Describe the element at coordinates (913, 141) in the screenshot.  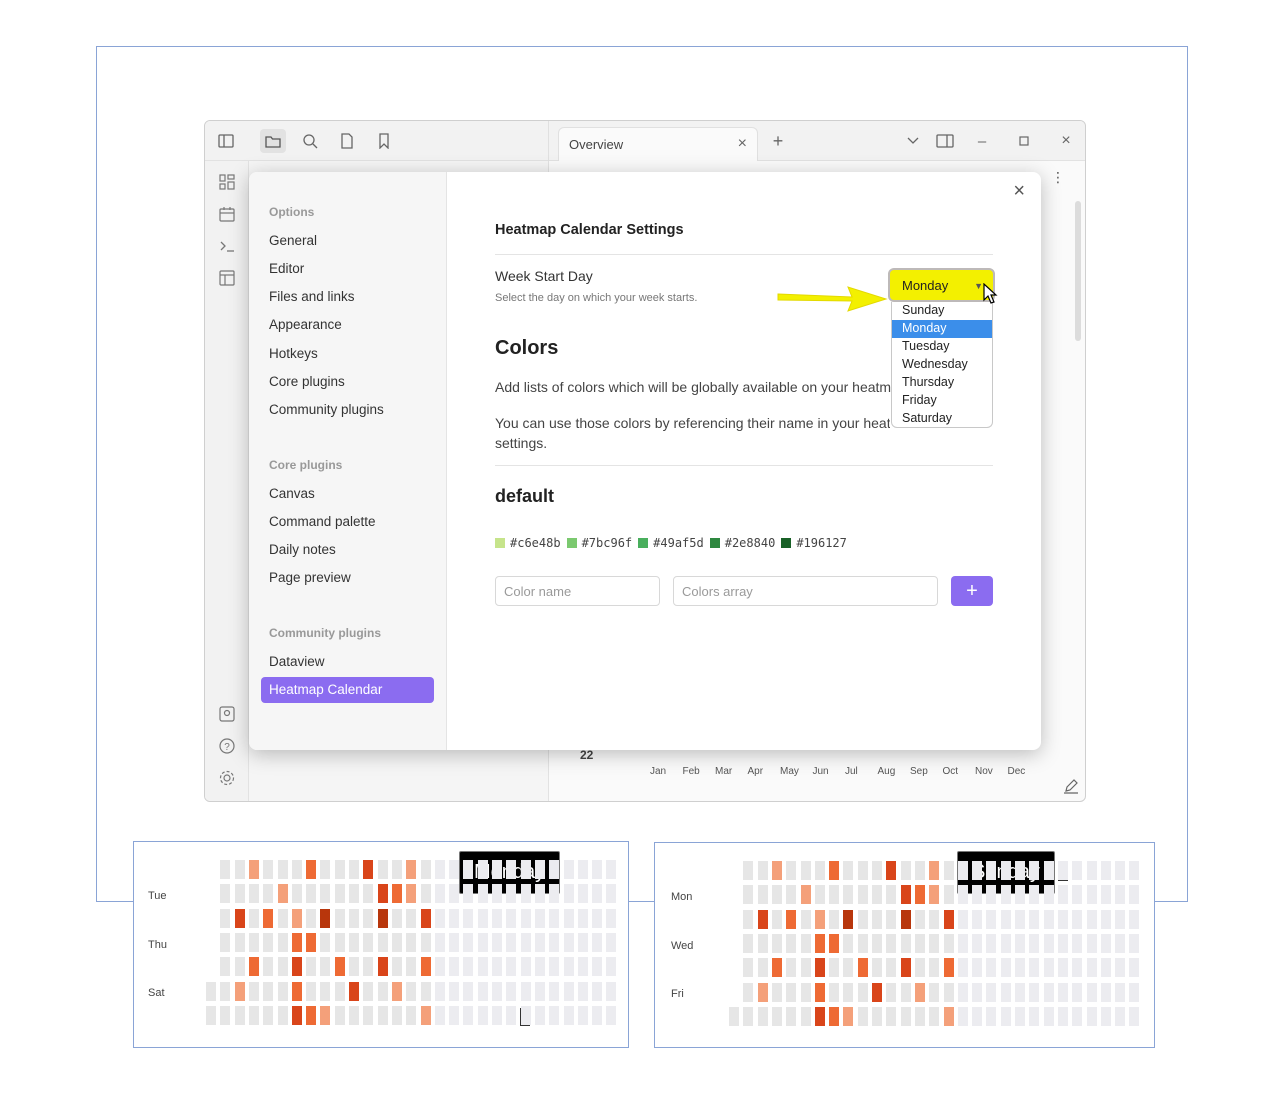
I see `chevron-down-icon` at that location.